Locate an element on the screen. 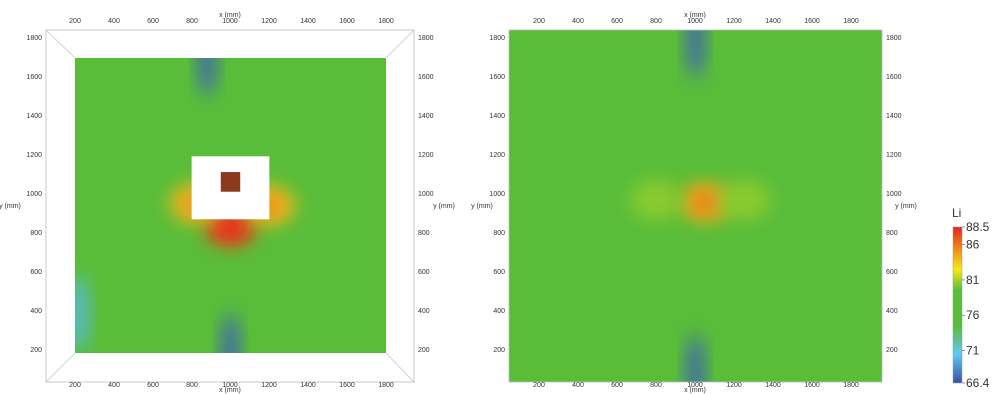  x-tick-label-top: 1000 is located at coordinates (695, 21).